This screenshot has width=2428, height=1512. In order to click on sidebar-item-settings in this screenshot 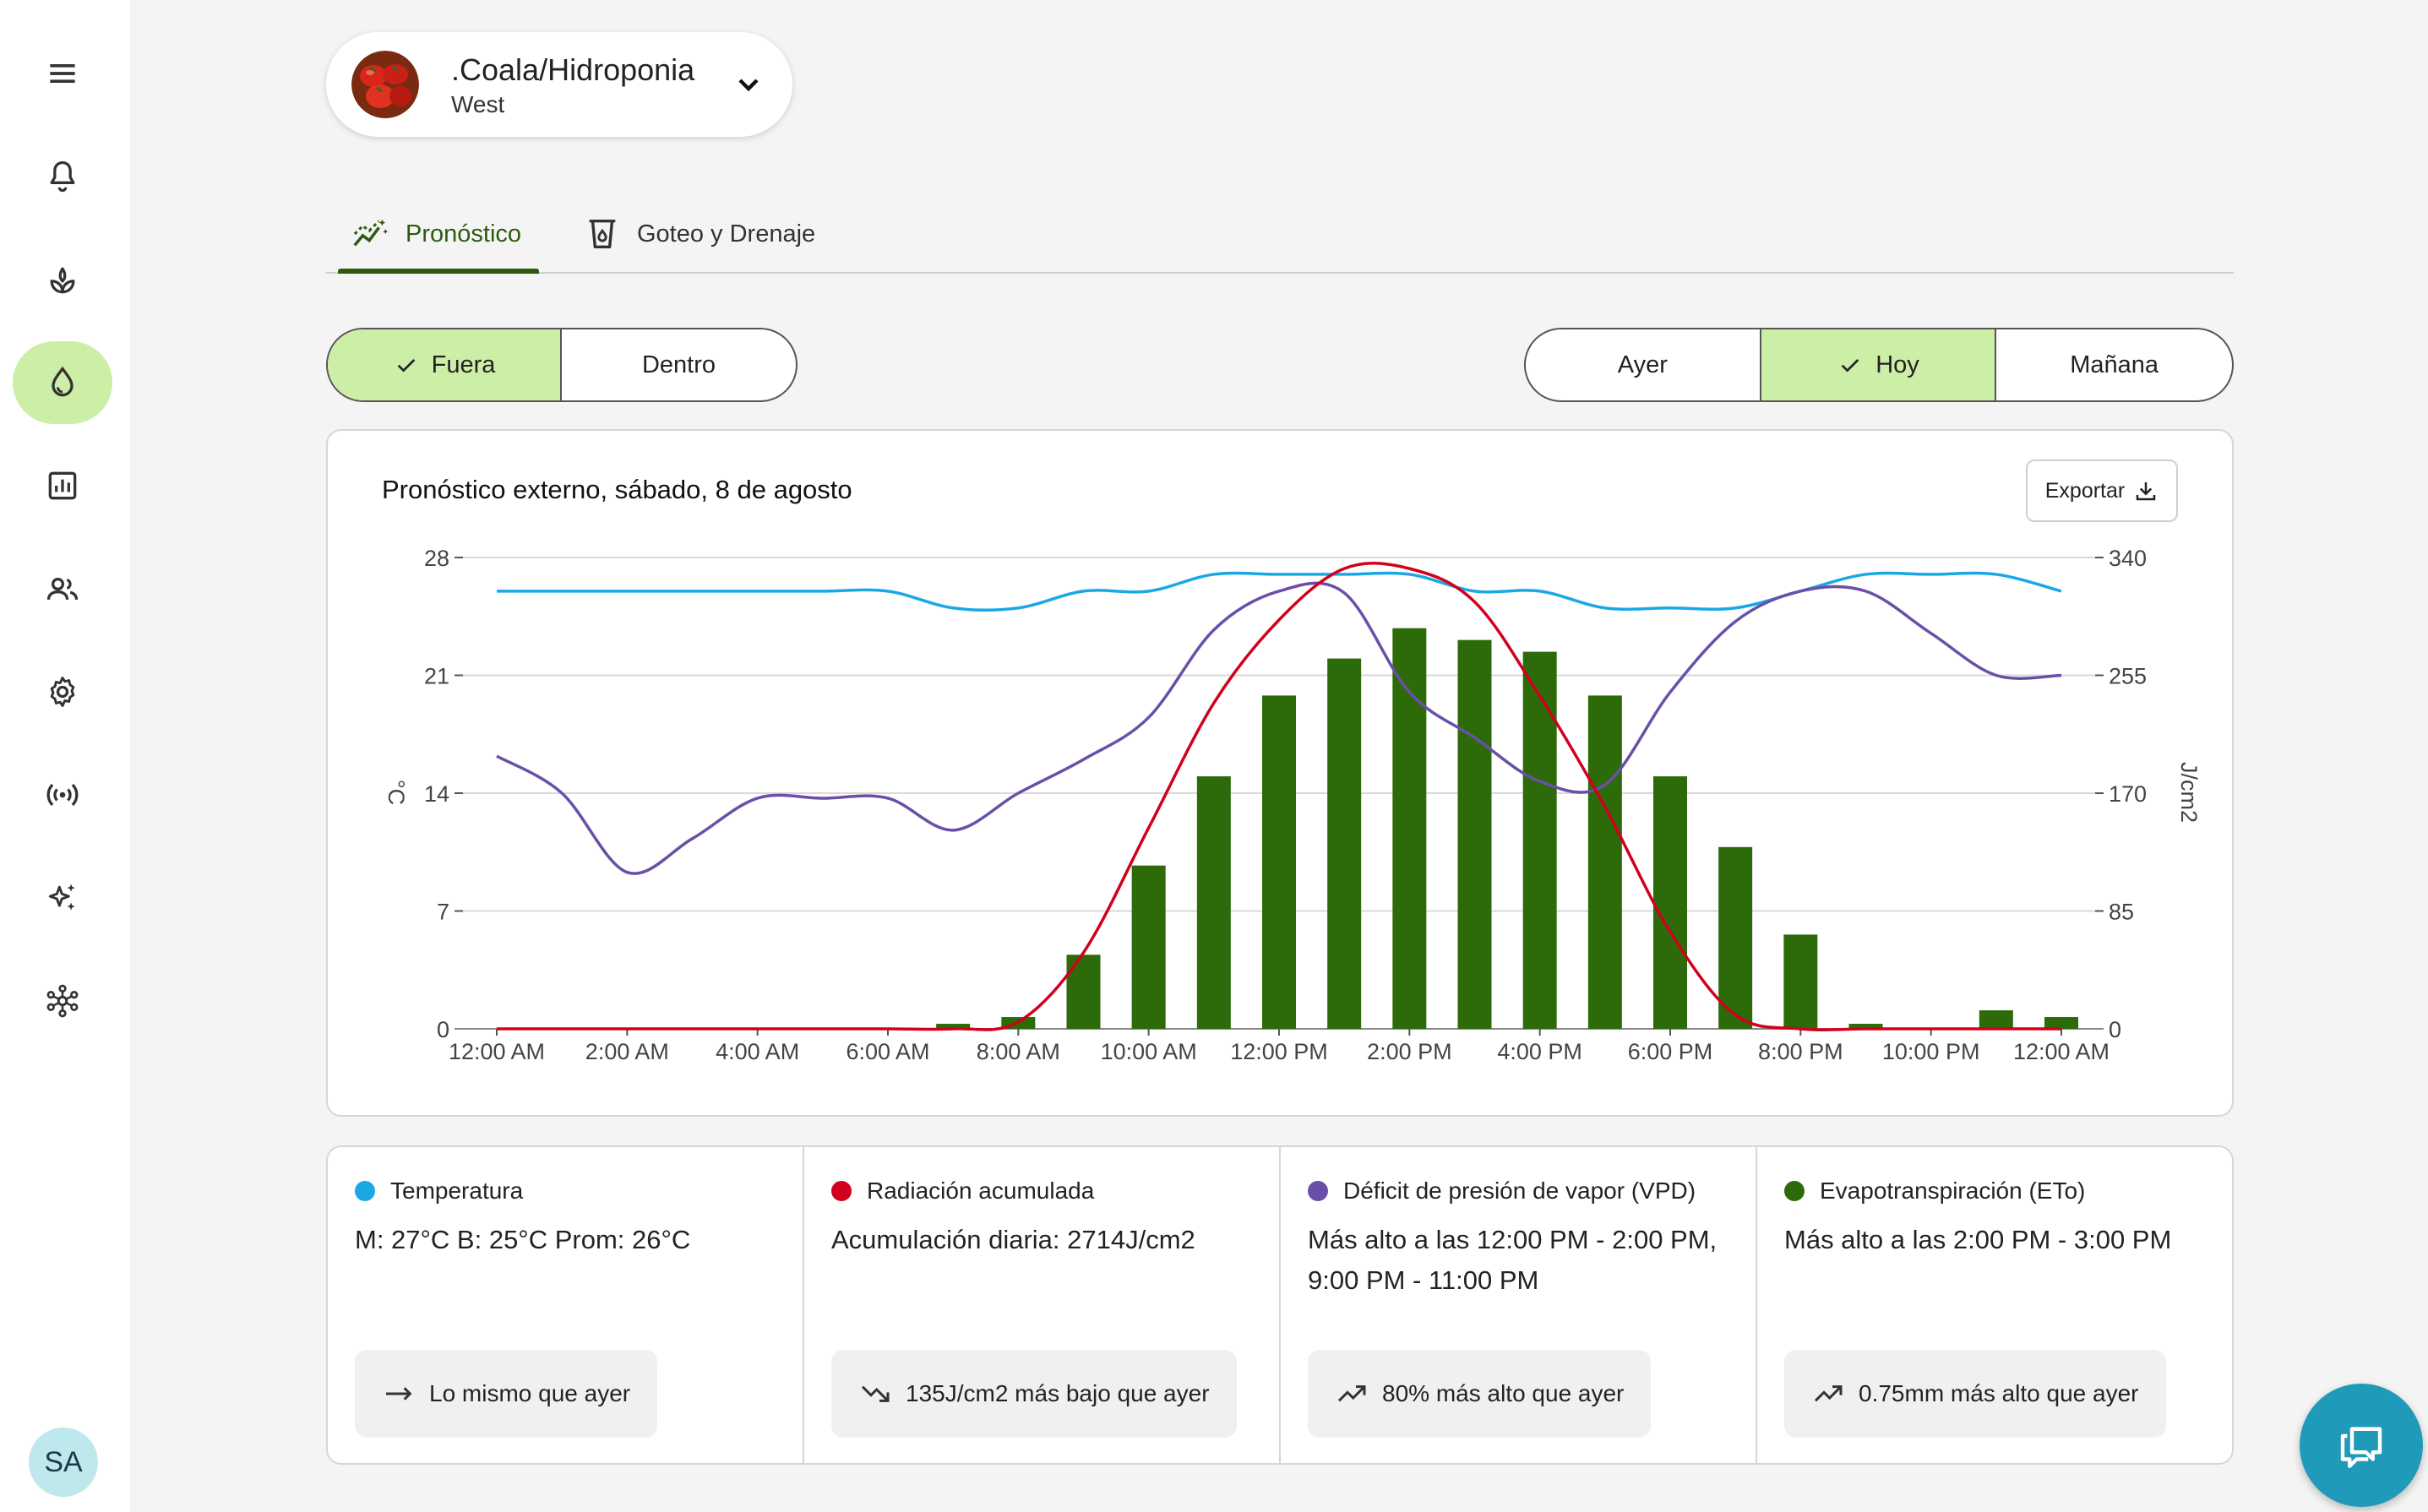, I will do `click(62, 692)`.